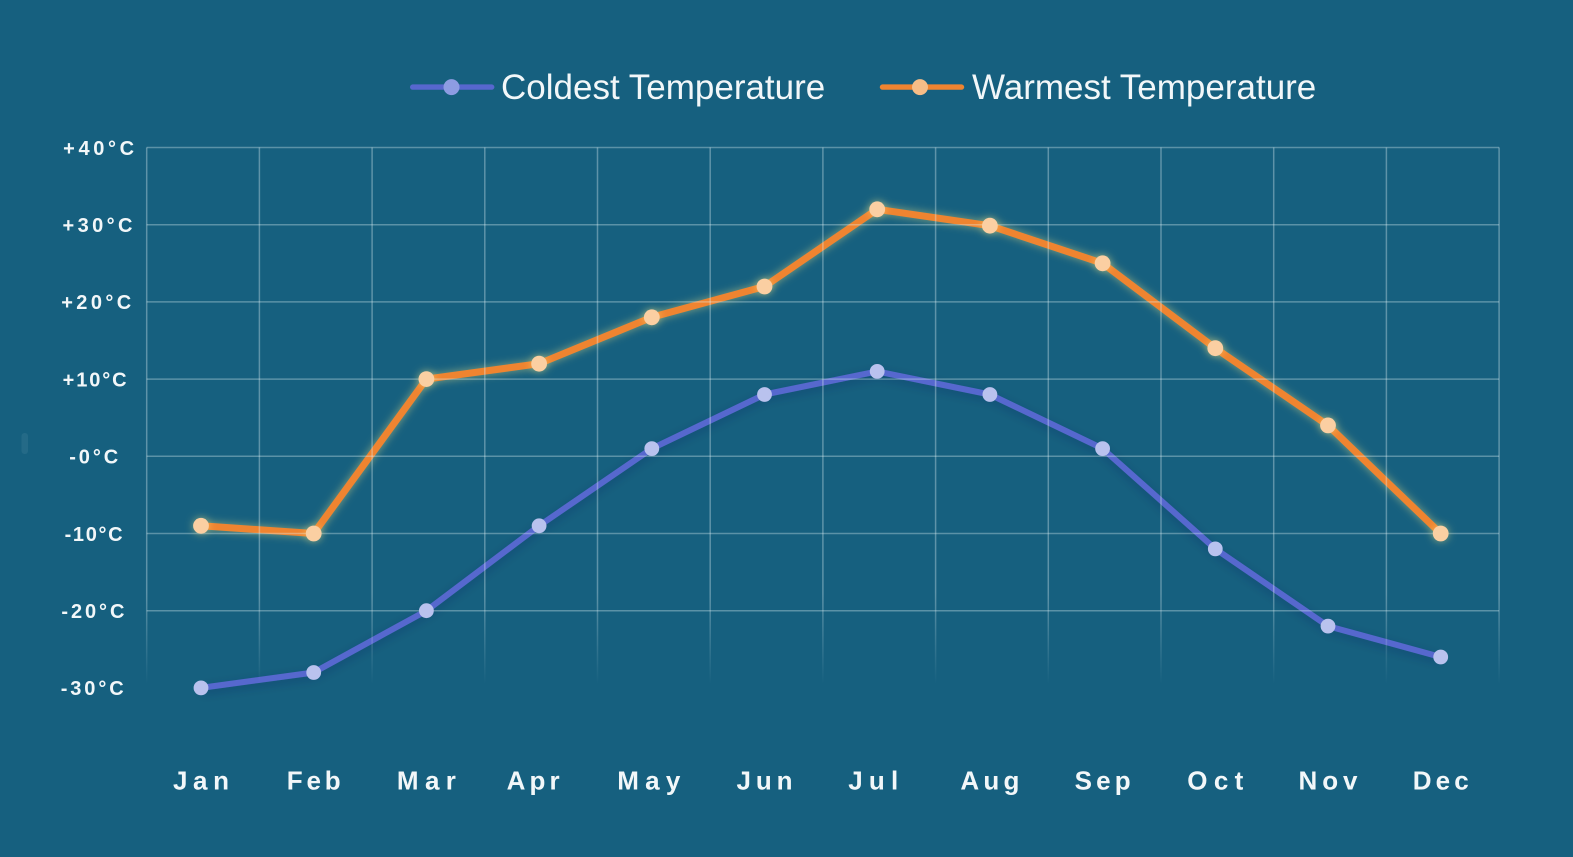  I want to click on svg-text: Aug, so click(989, 781).